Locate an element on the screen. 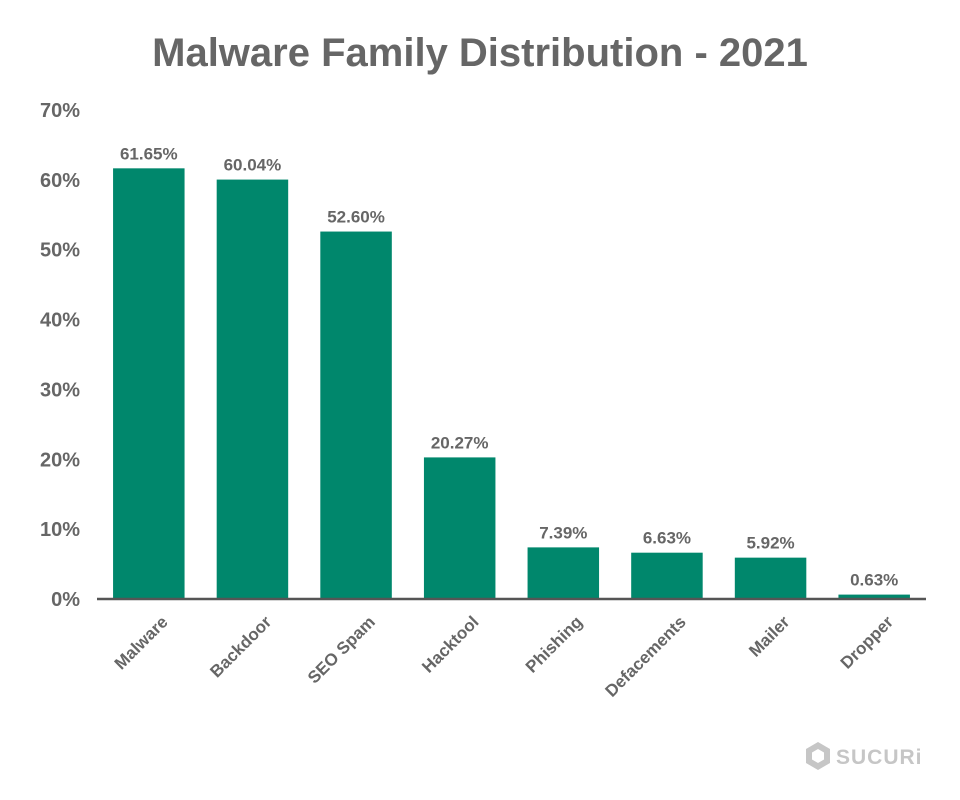  data-label: 7.39% is located at coordinates (563, 532).